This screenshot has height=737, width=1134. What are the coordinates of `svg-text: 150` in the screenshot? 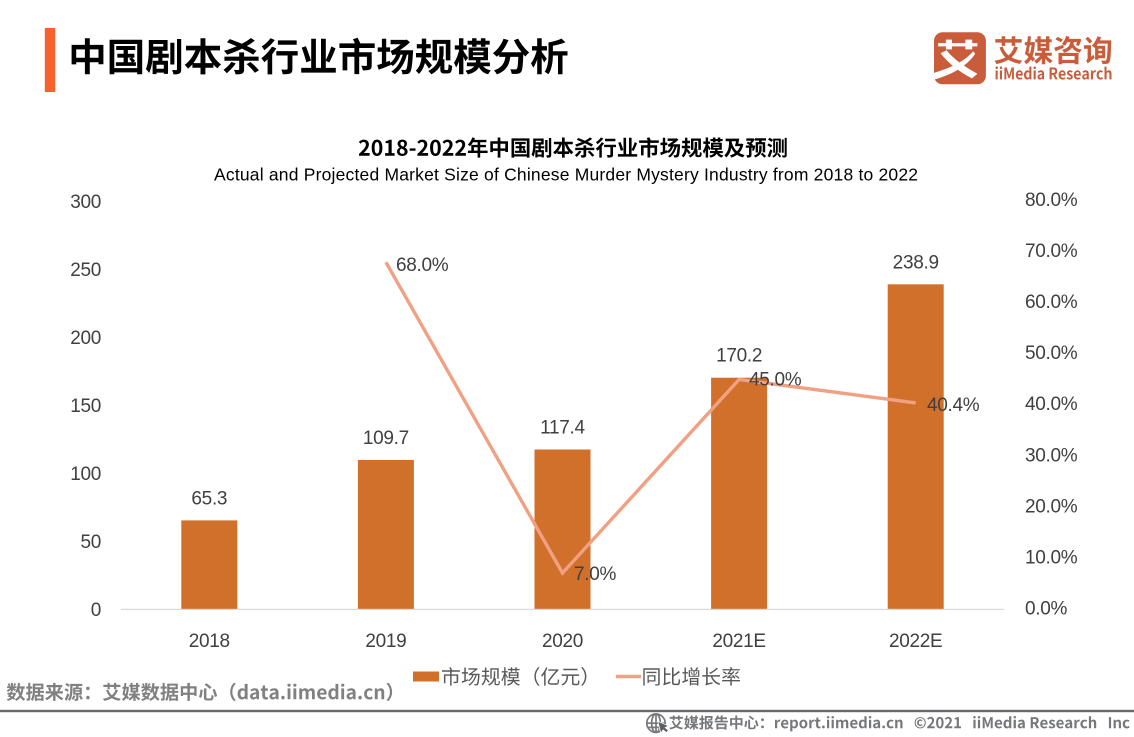 It's located at (85, 406).